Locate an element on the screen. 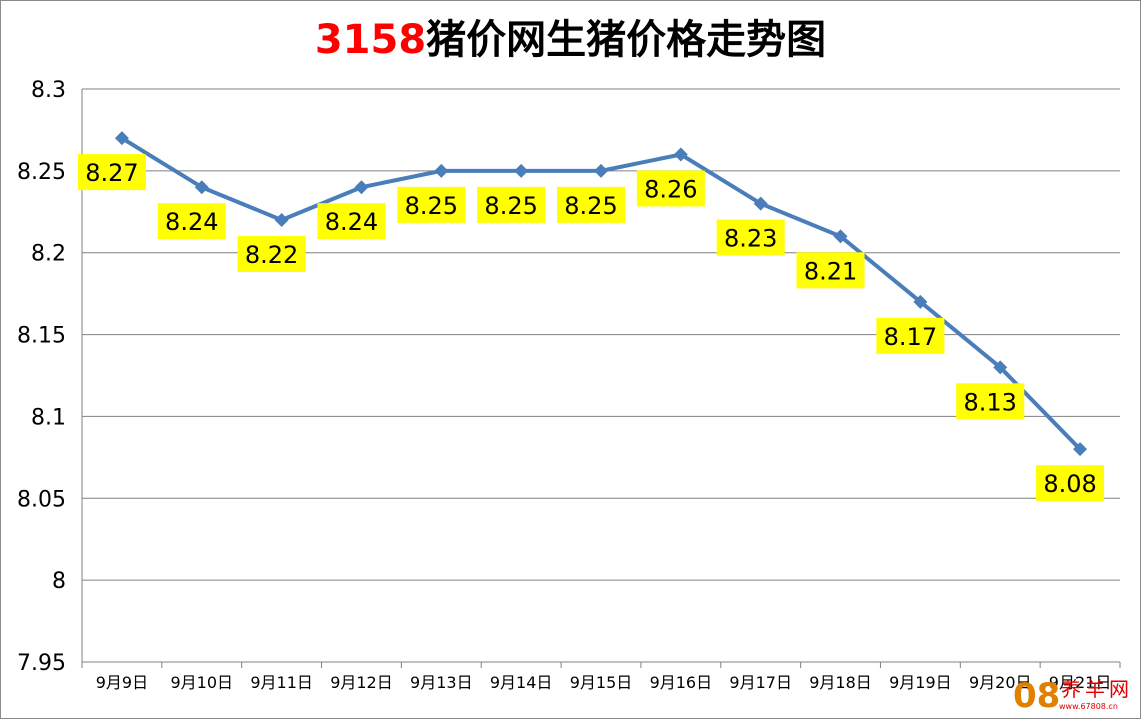 The width and height of the screenshot is (1141, 719). data-label: 8.22 is located at coordinates (271, 255).